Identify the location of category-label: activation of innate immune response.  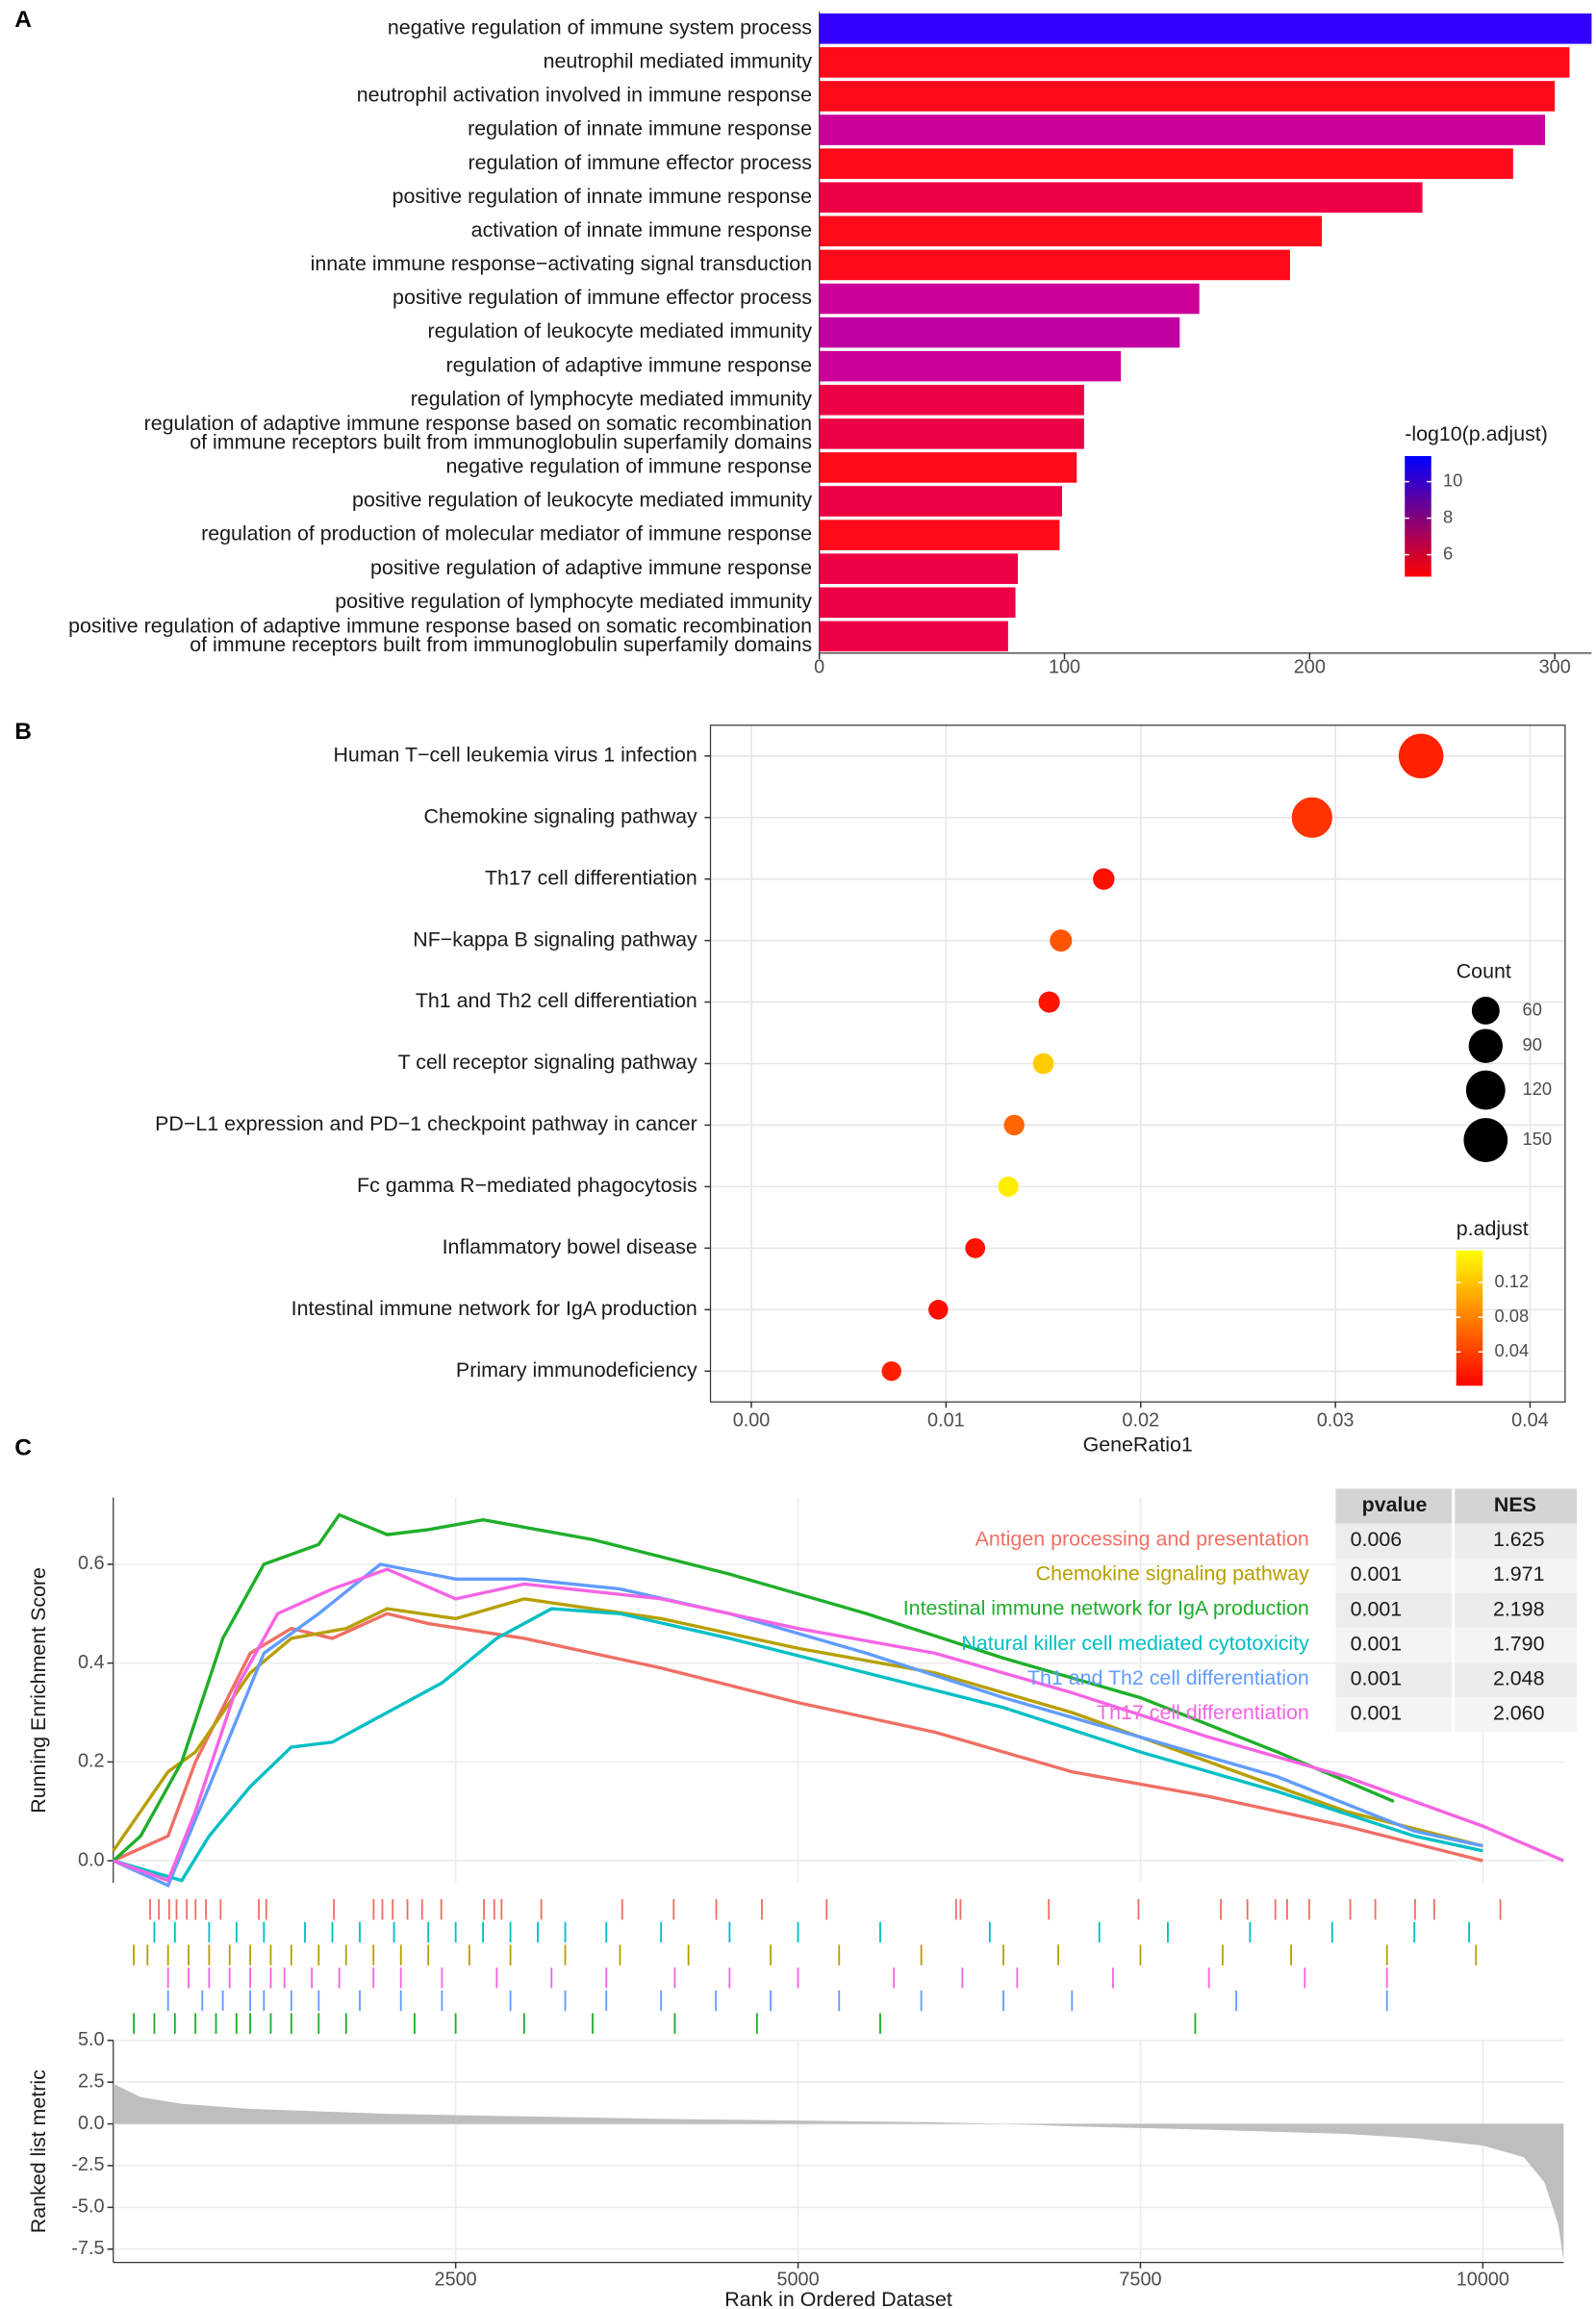
(641, 229).